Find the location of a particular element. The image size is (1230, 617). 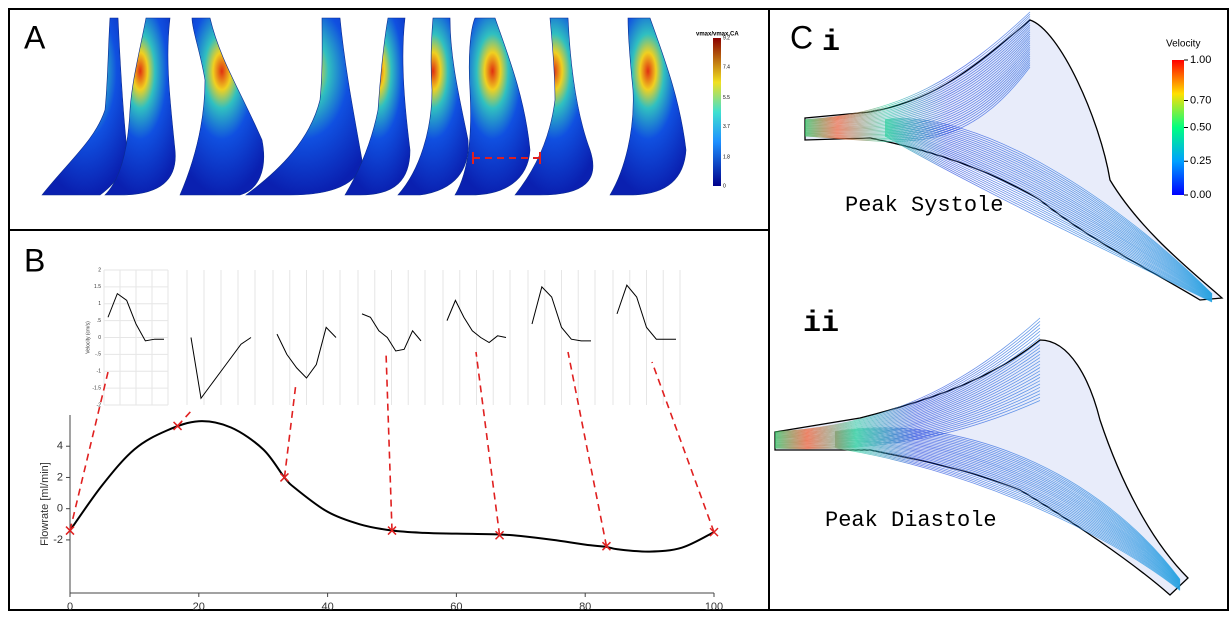

colorbar-title: vmax/vmax,CA is located at coordinates (717, 35).